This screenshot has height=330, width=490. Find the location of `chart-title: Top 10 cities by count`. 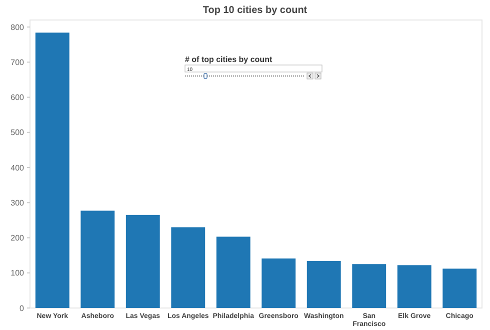

chart-title: Top 10 cities by count is located at coordinates (255, 10).